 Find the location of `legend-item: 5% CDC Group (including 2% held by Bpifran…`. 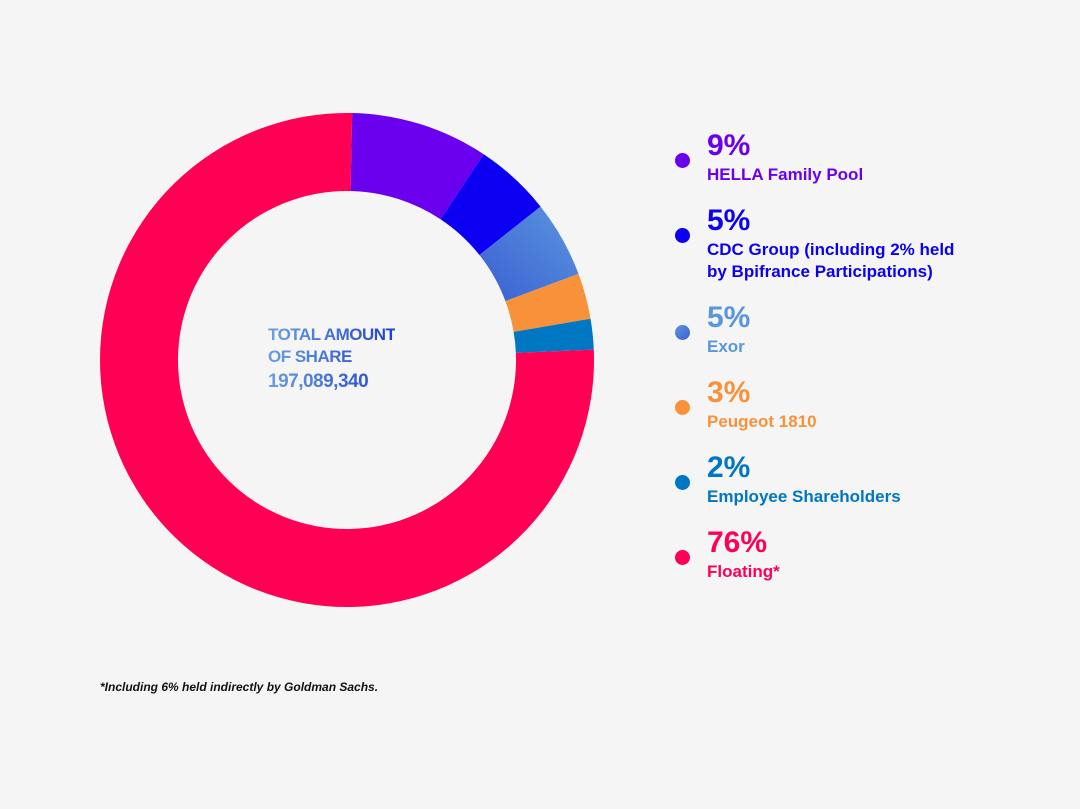

legend-item: 5% CDC Group (including 2% held by Bpifran… is located at coordinates (814, 251).